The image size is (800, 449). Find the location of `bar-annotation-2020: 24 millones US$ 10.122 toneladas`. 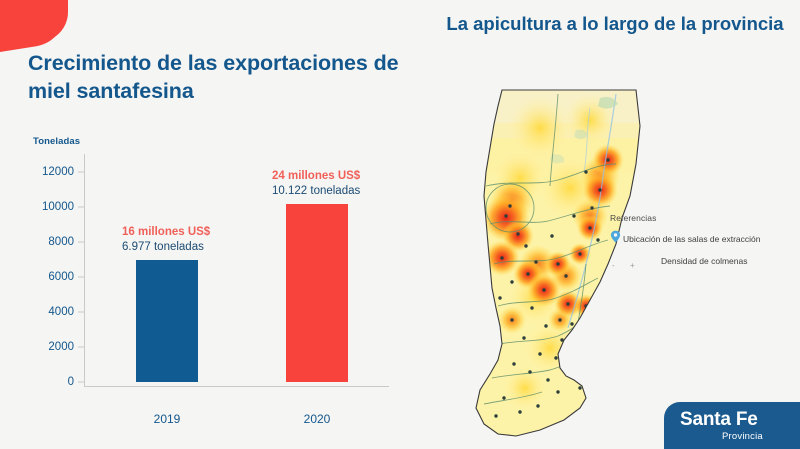

bar-annotation-2020: 24 millones US$ 10.122 toneladas is located at coordinates (316, 183).